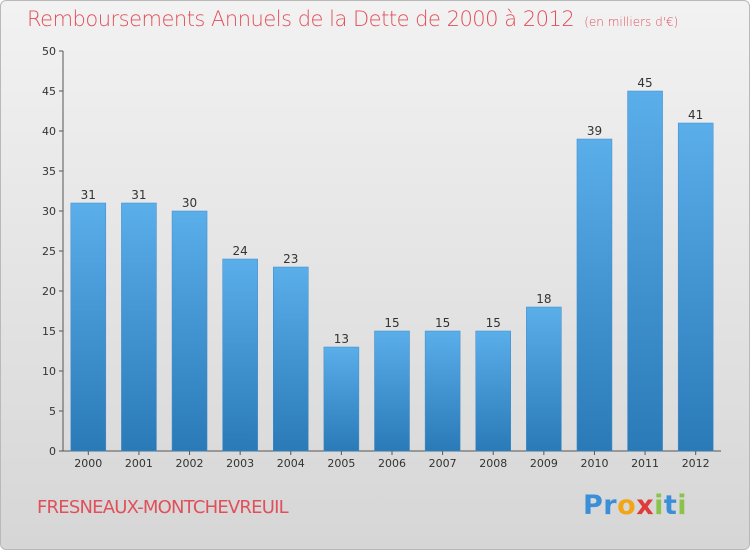 This screenshot has height=550, width=750. Describe the element at coordinates (442, 323) in the screenshot. I see `value-label-2007: 15` at that location.